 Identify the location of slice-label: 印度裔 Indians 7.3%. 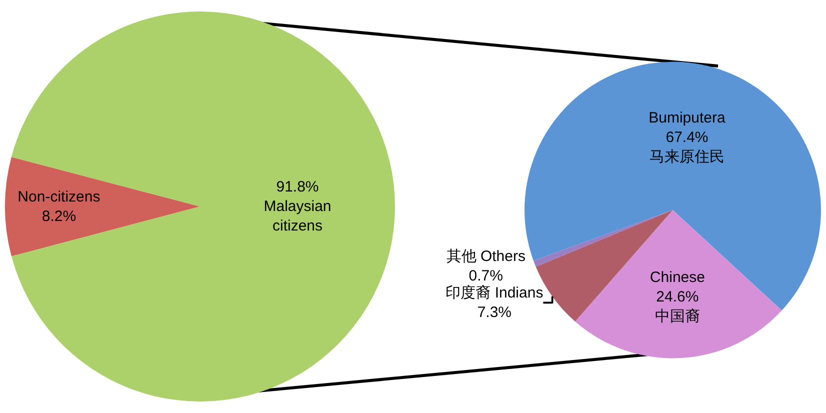
(495, 302).